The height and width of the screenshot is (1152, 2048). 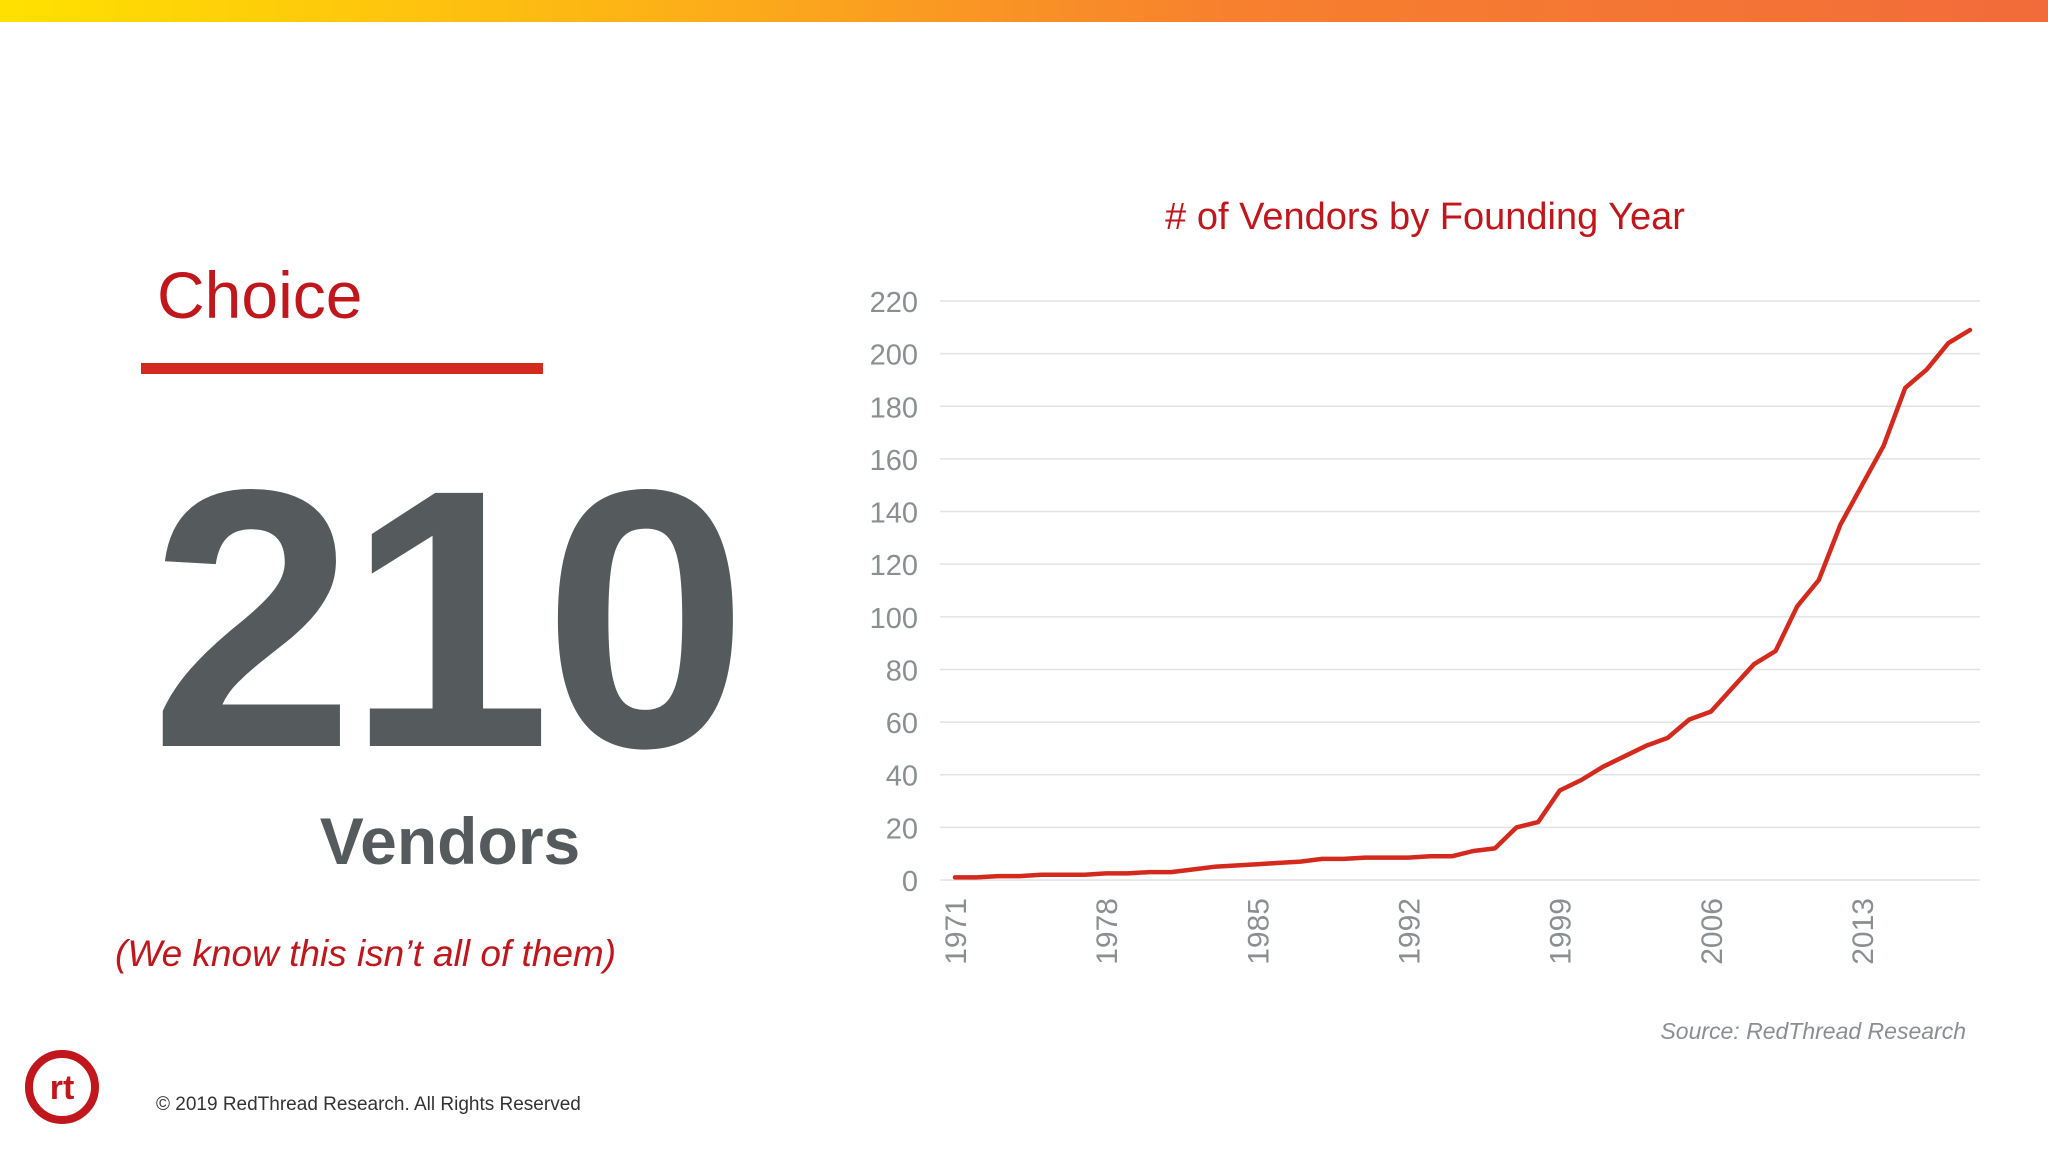 I want to click on x-tick-label: 1985, so click(x=1258, y=931).